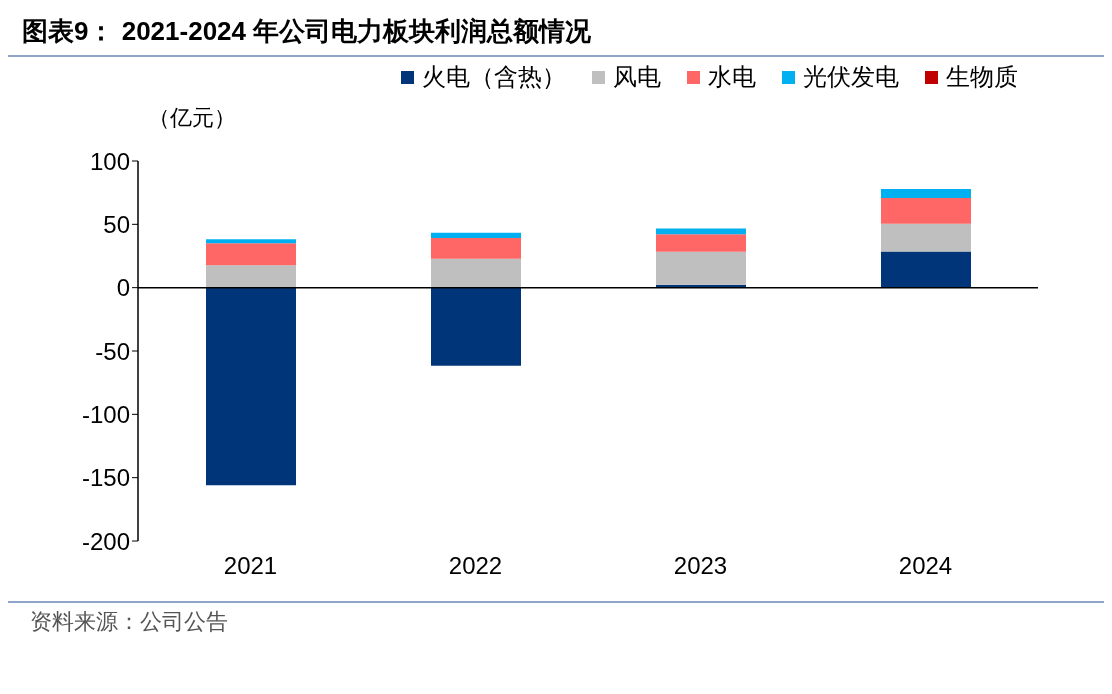  I want to click on y-tick-label: -200, so click(105, 541).